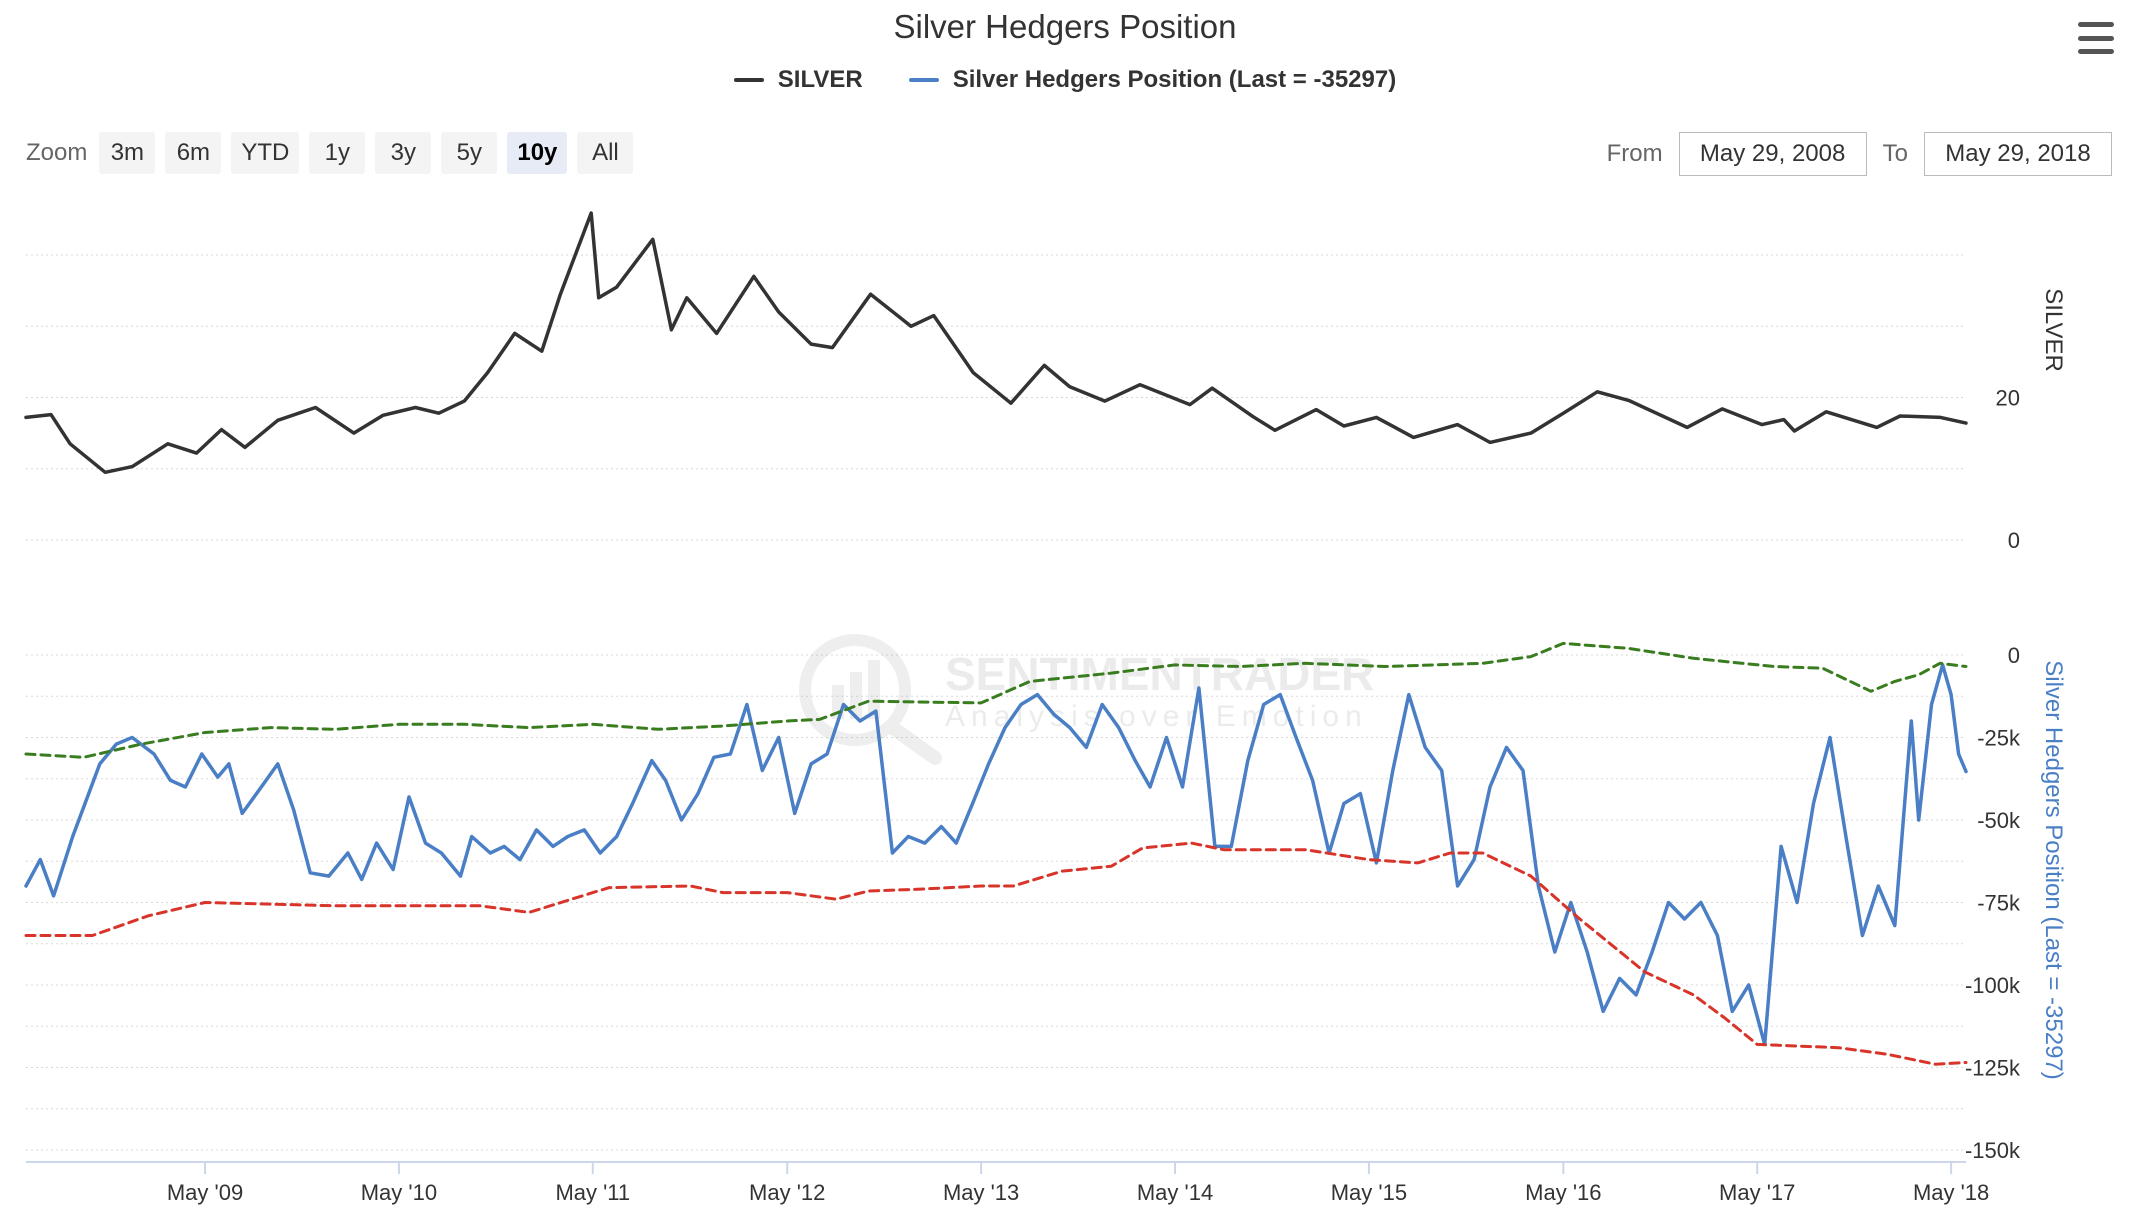 This screenshot has height=1218, width=2130. I want to click on x-tick-label: May '18, so click(1951, 1192).